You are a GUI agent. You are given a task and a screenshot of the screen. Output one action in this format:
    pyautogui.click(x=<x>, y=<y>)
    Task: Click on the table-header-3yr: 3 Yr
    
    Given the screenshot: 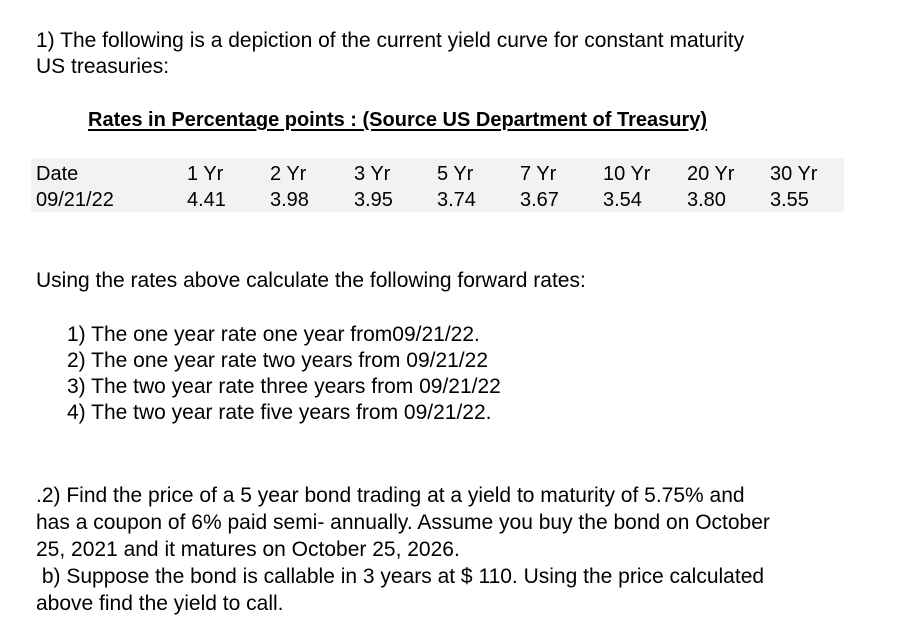 What is the action you would take?
    pyautogui.click(x=372, y=174)
    